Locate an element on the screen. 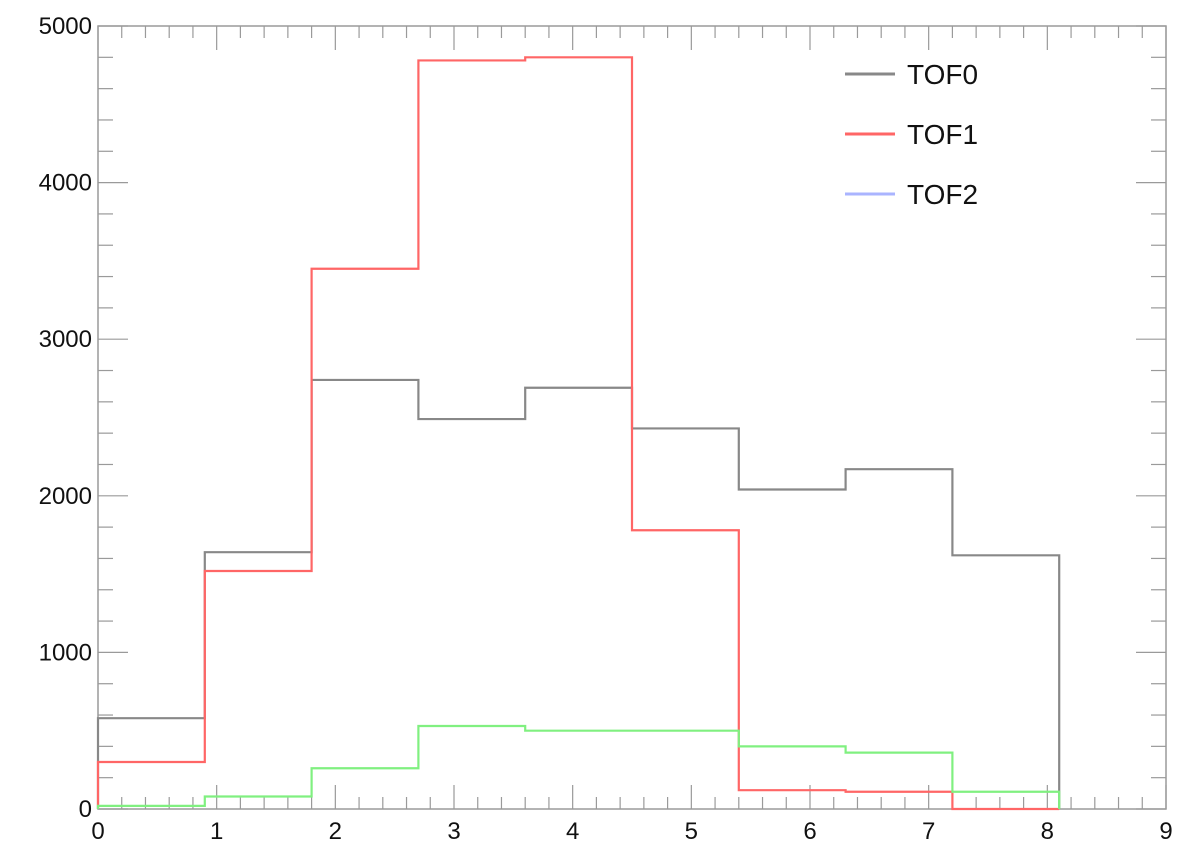  x-tick-label: 1 is located at coordinates (216, 831).